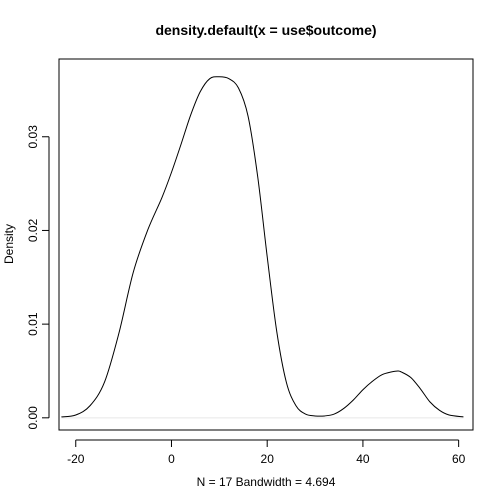  What do you see at coordinates (9, 244) in the screenshot?
I see `y-axis-label: Density` at bounding box center [9, 244].